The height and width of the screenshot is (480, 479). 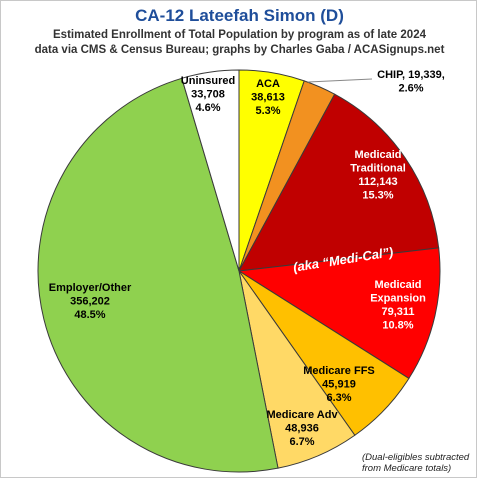 What do you see at coordinates (208, 81) in the screenshot?
I see `slice-label-line: Uninsured` at bounding box center [208, 81].